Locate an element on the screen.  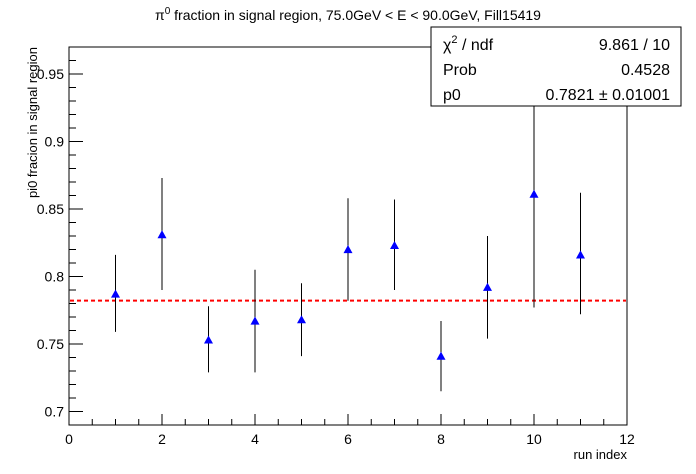
x-tick-label: 8 is located at coordinates (441, 439).